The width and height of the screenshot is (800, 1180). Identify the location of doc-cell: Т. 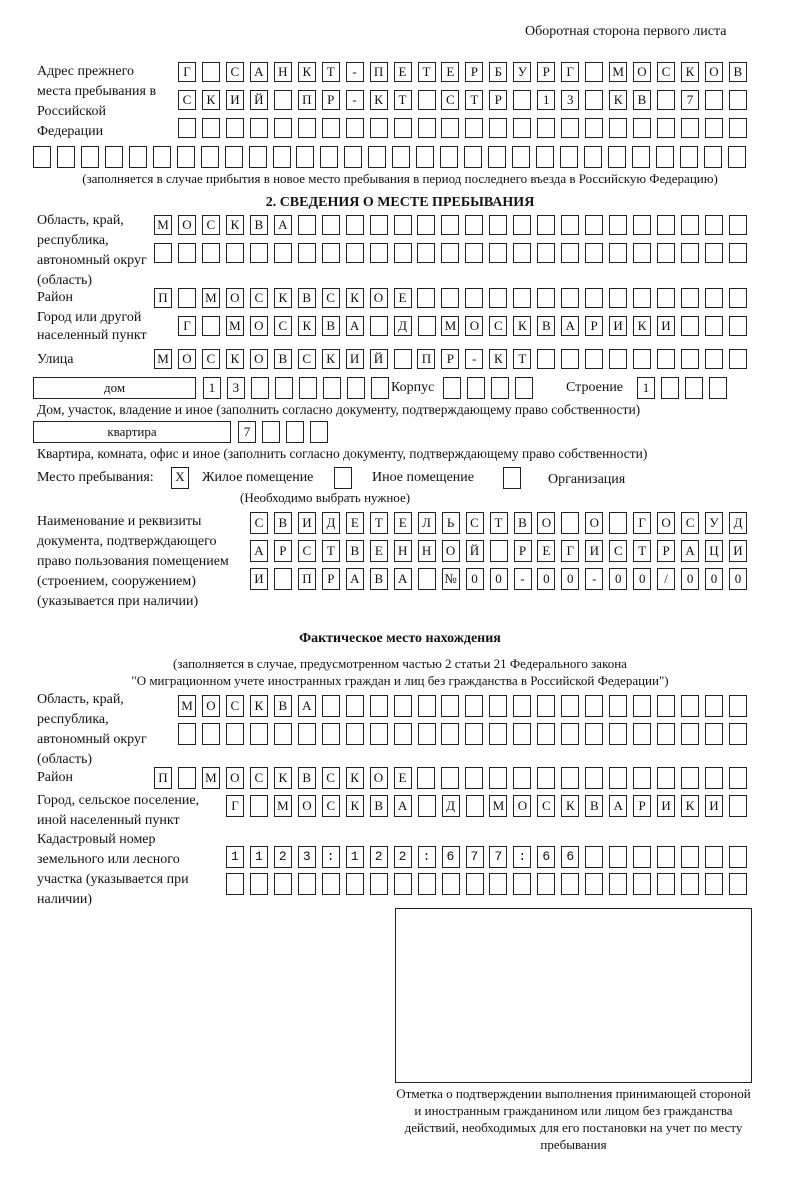
(498, 523).